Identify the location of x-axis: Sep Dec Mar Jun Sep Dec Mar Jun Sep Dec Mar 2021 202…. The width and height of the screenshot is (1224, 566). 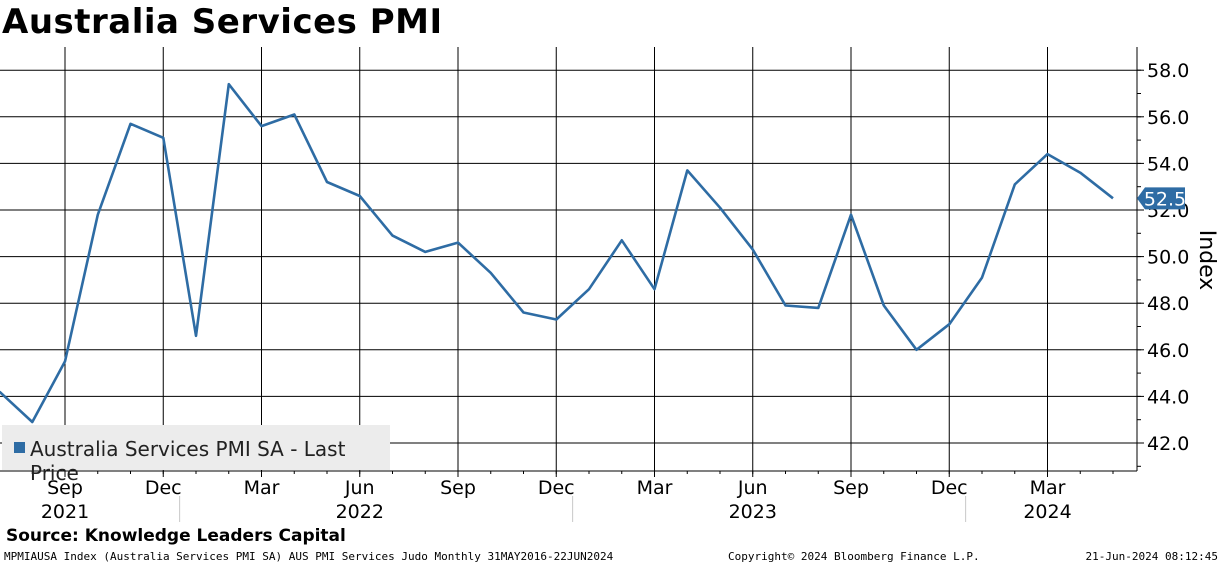
(568, 496).